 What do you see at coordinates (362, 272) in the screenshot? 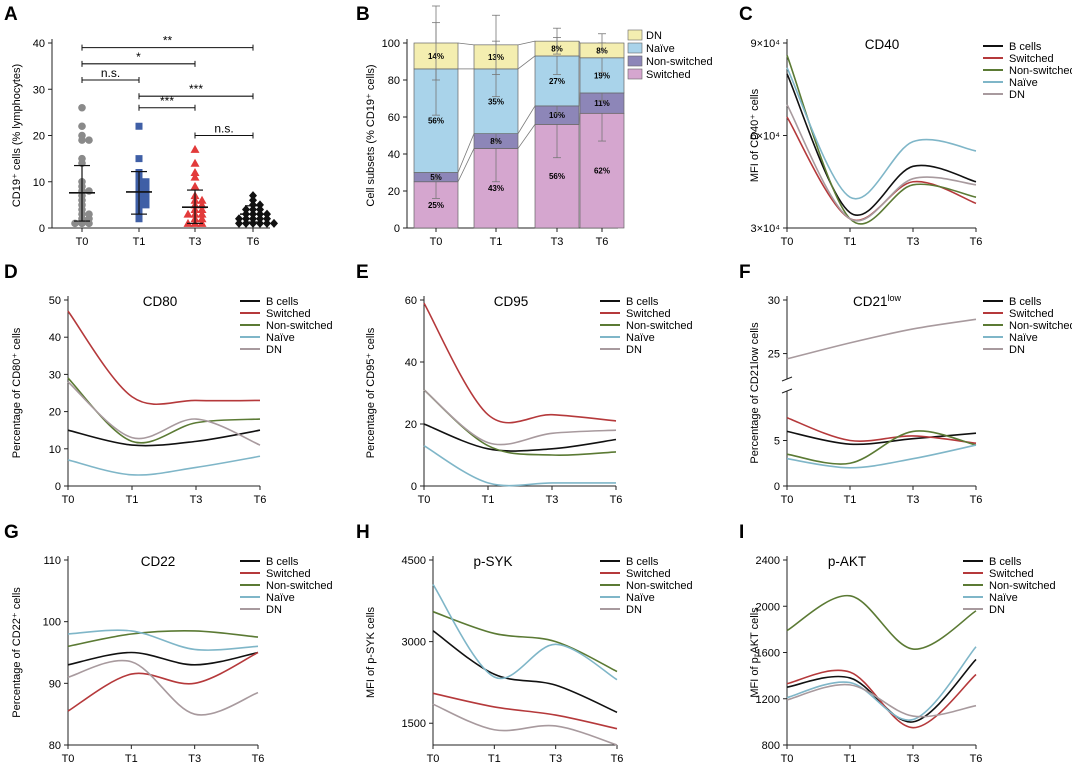
I see `panel-label-E: E` at bounding box center [362, 272].